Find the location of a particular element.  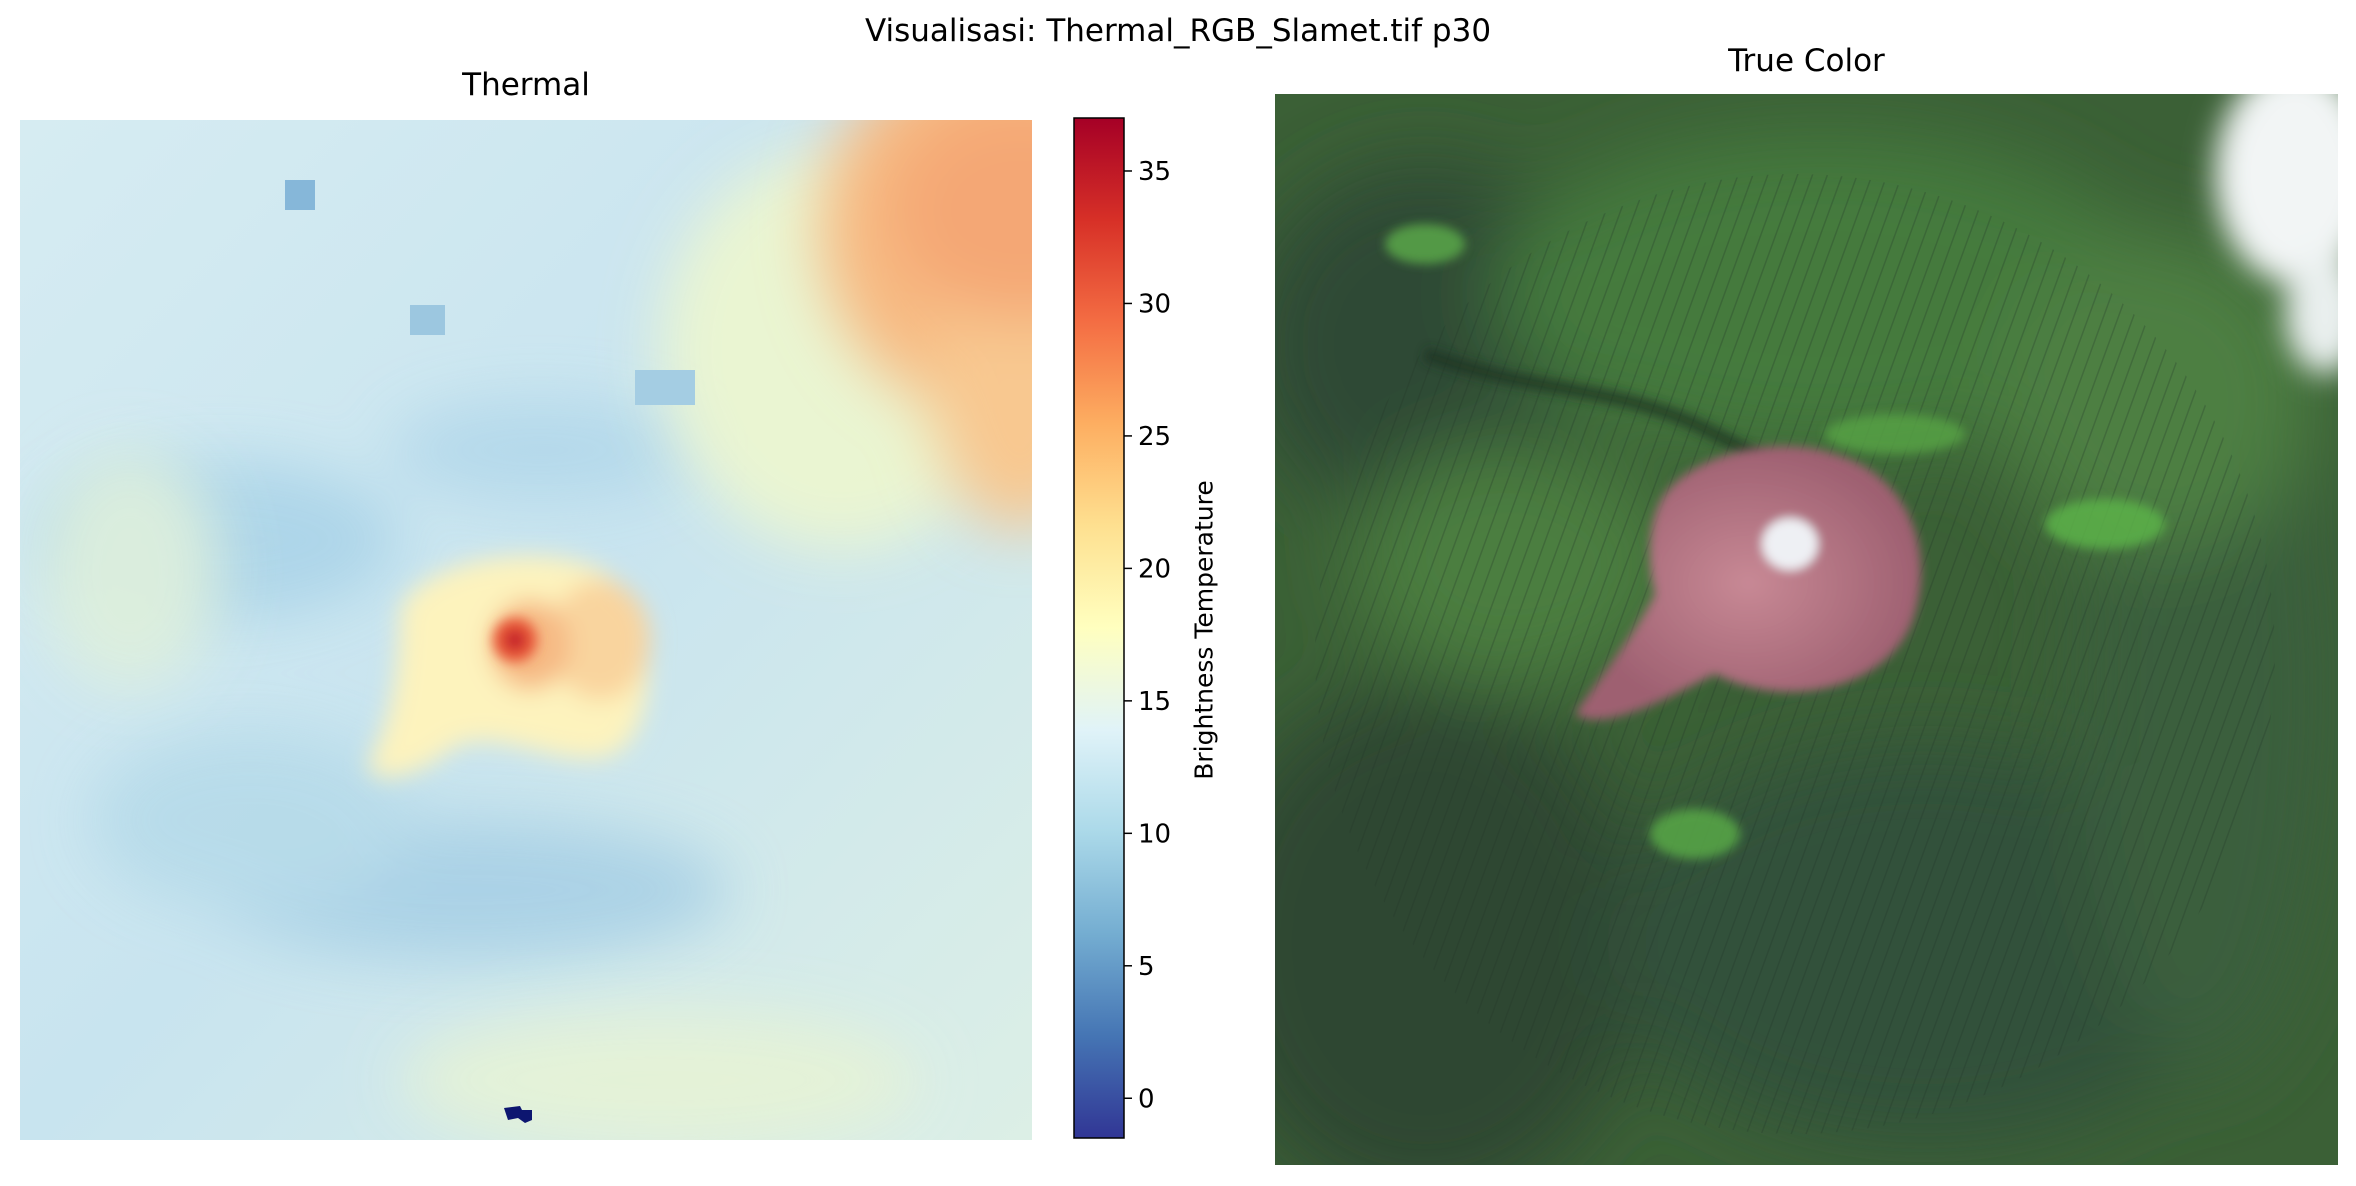

thermal-panel-title: Thermal is located at coordinates (526, 85).